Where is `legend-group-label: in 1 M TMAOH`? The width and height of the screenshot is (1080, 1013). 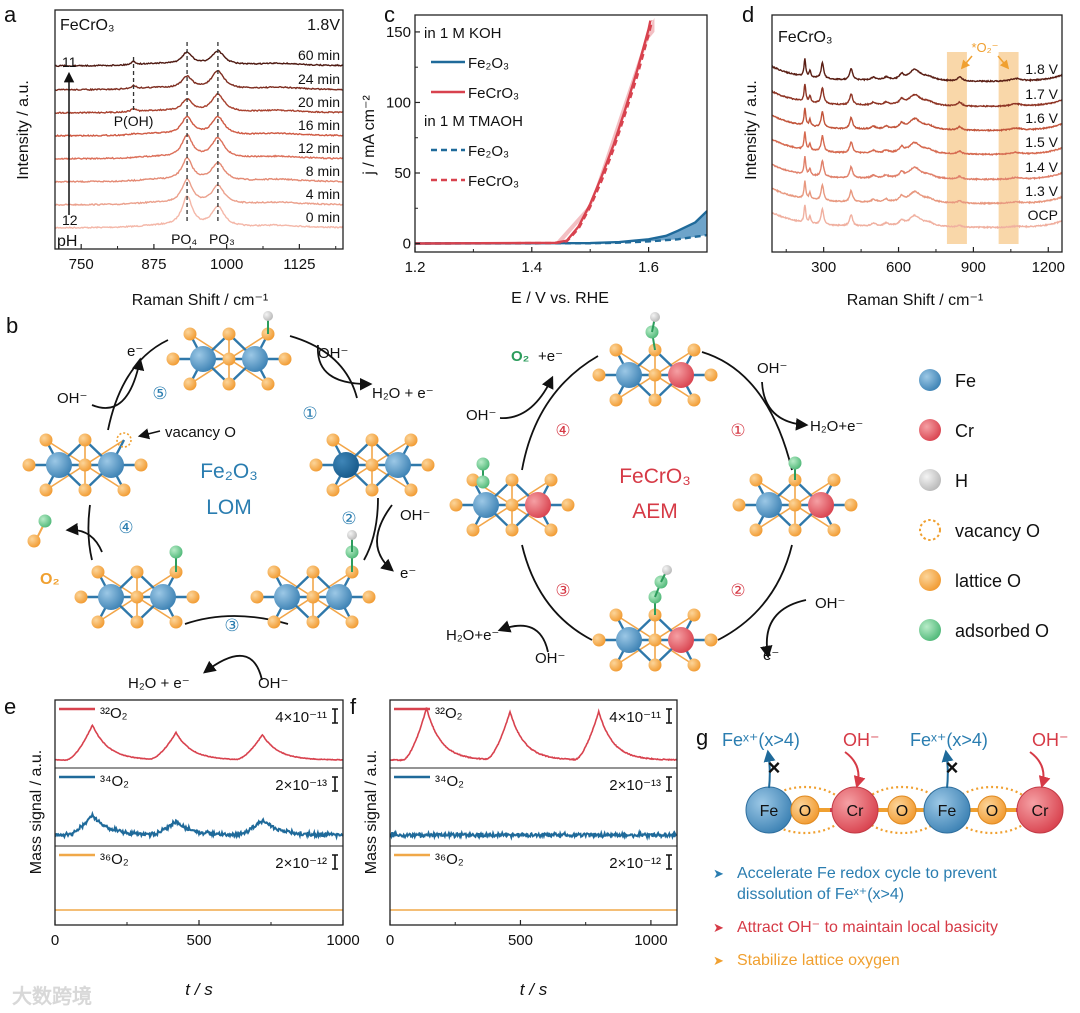 legend-group-label: in 1 M TMAOH is located at coordinates (473, 121).